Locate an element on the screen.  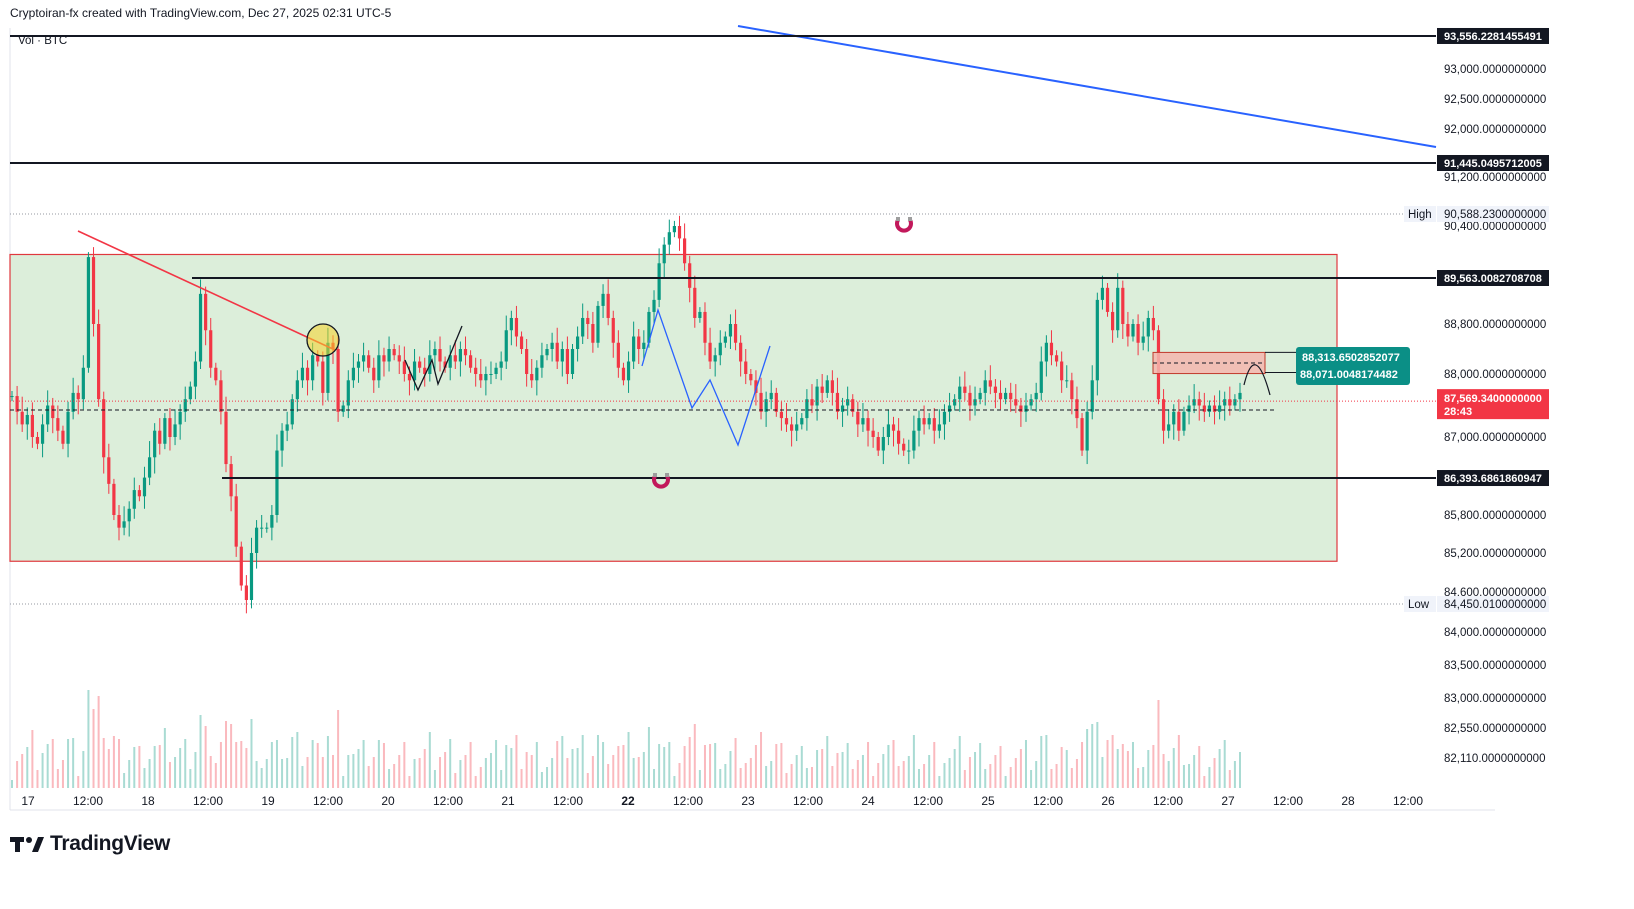
blue-zigzag is located at coordinates (706, 377).